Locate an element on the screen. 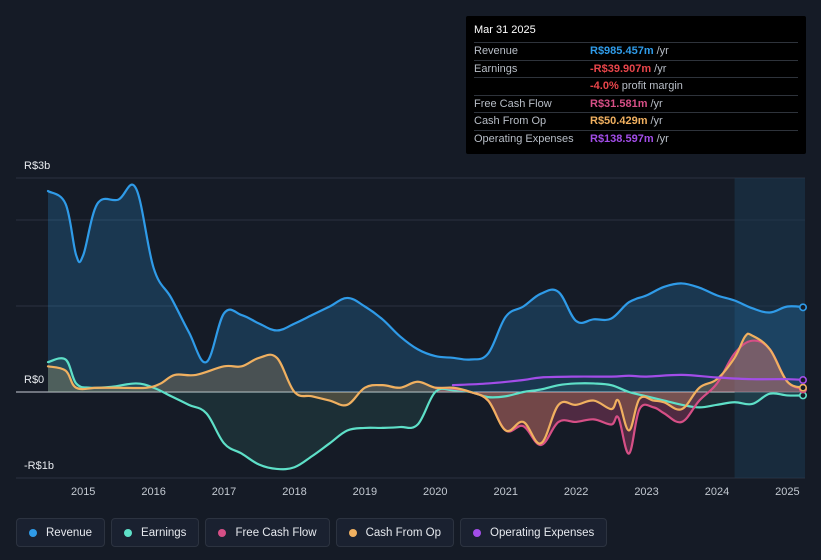 This screenshot has width=821, height=560. tooltip-row-label: Free Cash Flow is located at coordinates (513, 103).